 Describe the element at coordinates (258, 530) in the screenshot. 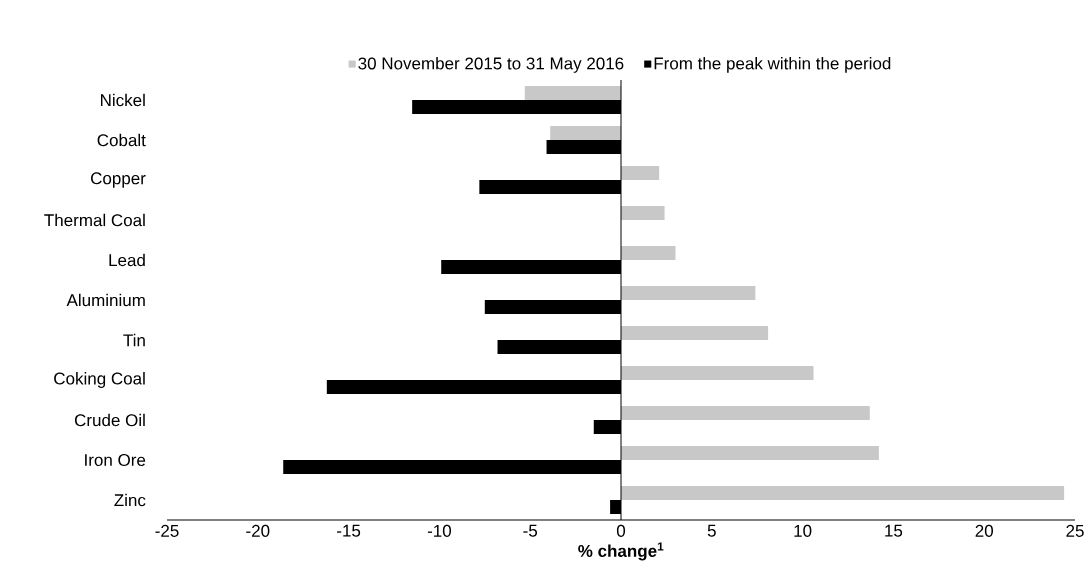

I see `x-tick-label: -20` at that location.